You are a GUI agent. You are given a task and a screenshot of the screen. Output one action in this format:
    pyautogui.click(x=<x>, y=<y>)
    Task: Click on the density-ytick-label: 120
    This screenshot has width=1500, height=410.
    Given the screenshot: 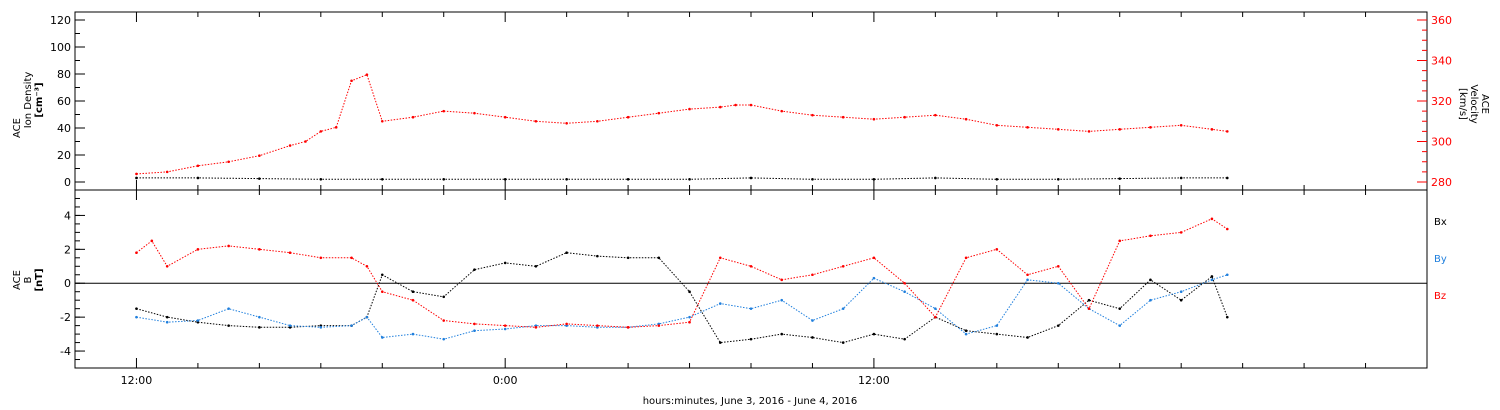 What is the action you would take?
    pyautogui.click(x=60, y=20)
    